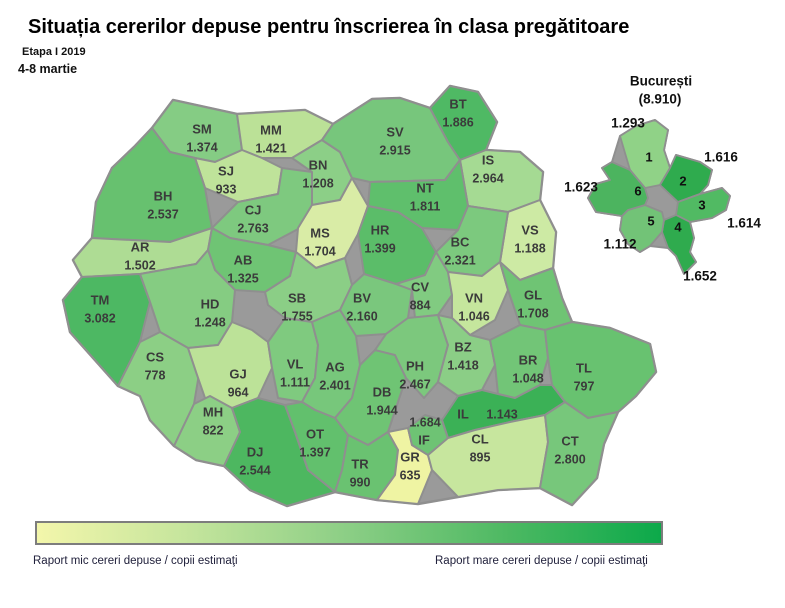 This screenshot has height=608, width=785. What do you see at coordinates (48, 69) in the screenshot?
I see `subtitle-period: 4-8 martie` at bounding box center [48, 69].